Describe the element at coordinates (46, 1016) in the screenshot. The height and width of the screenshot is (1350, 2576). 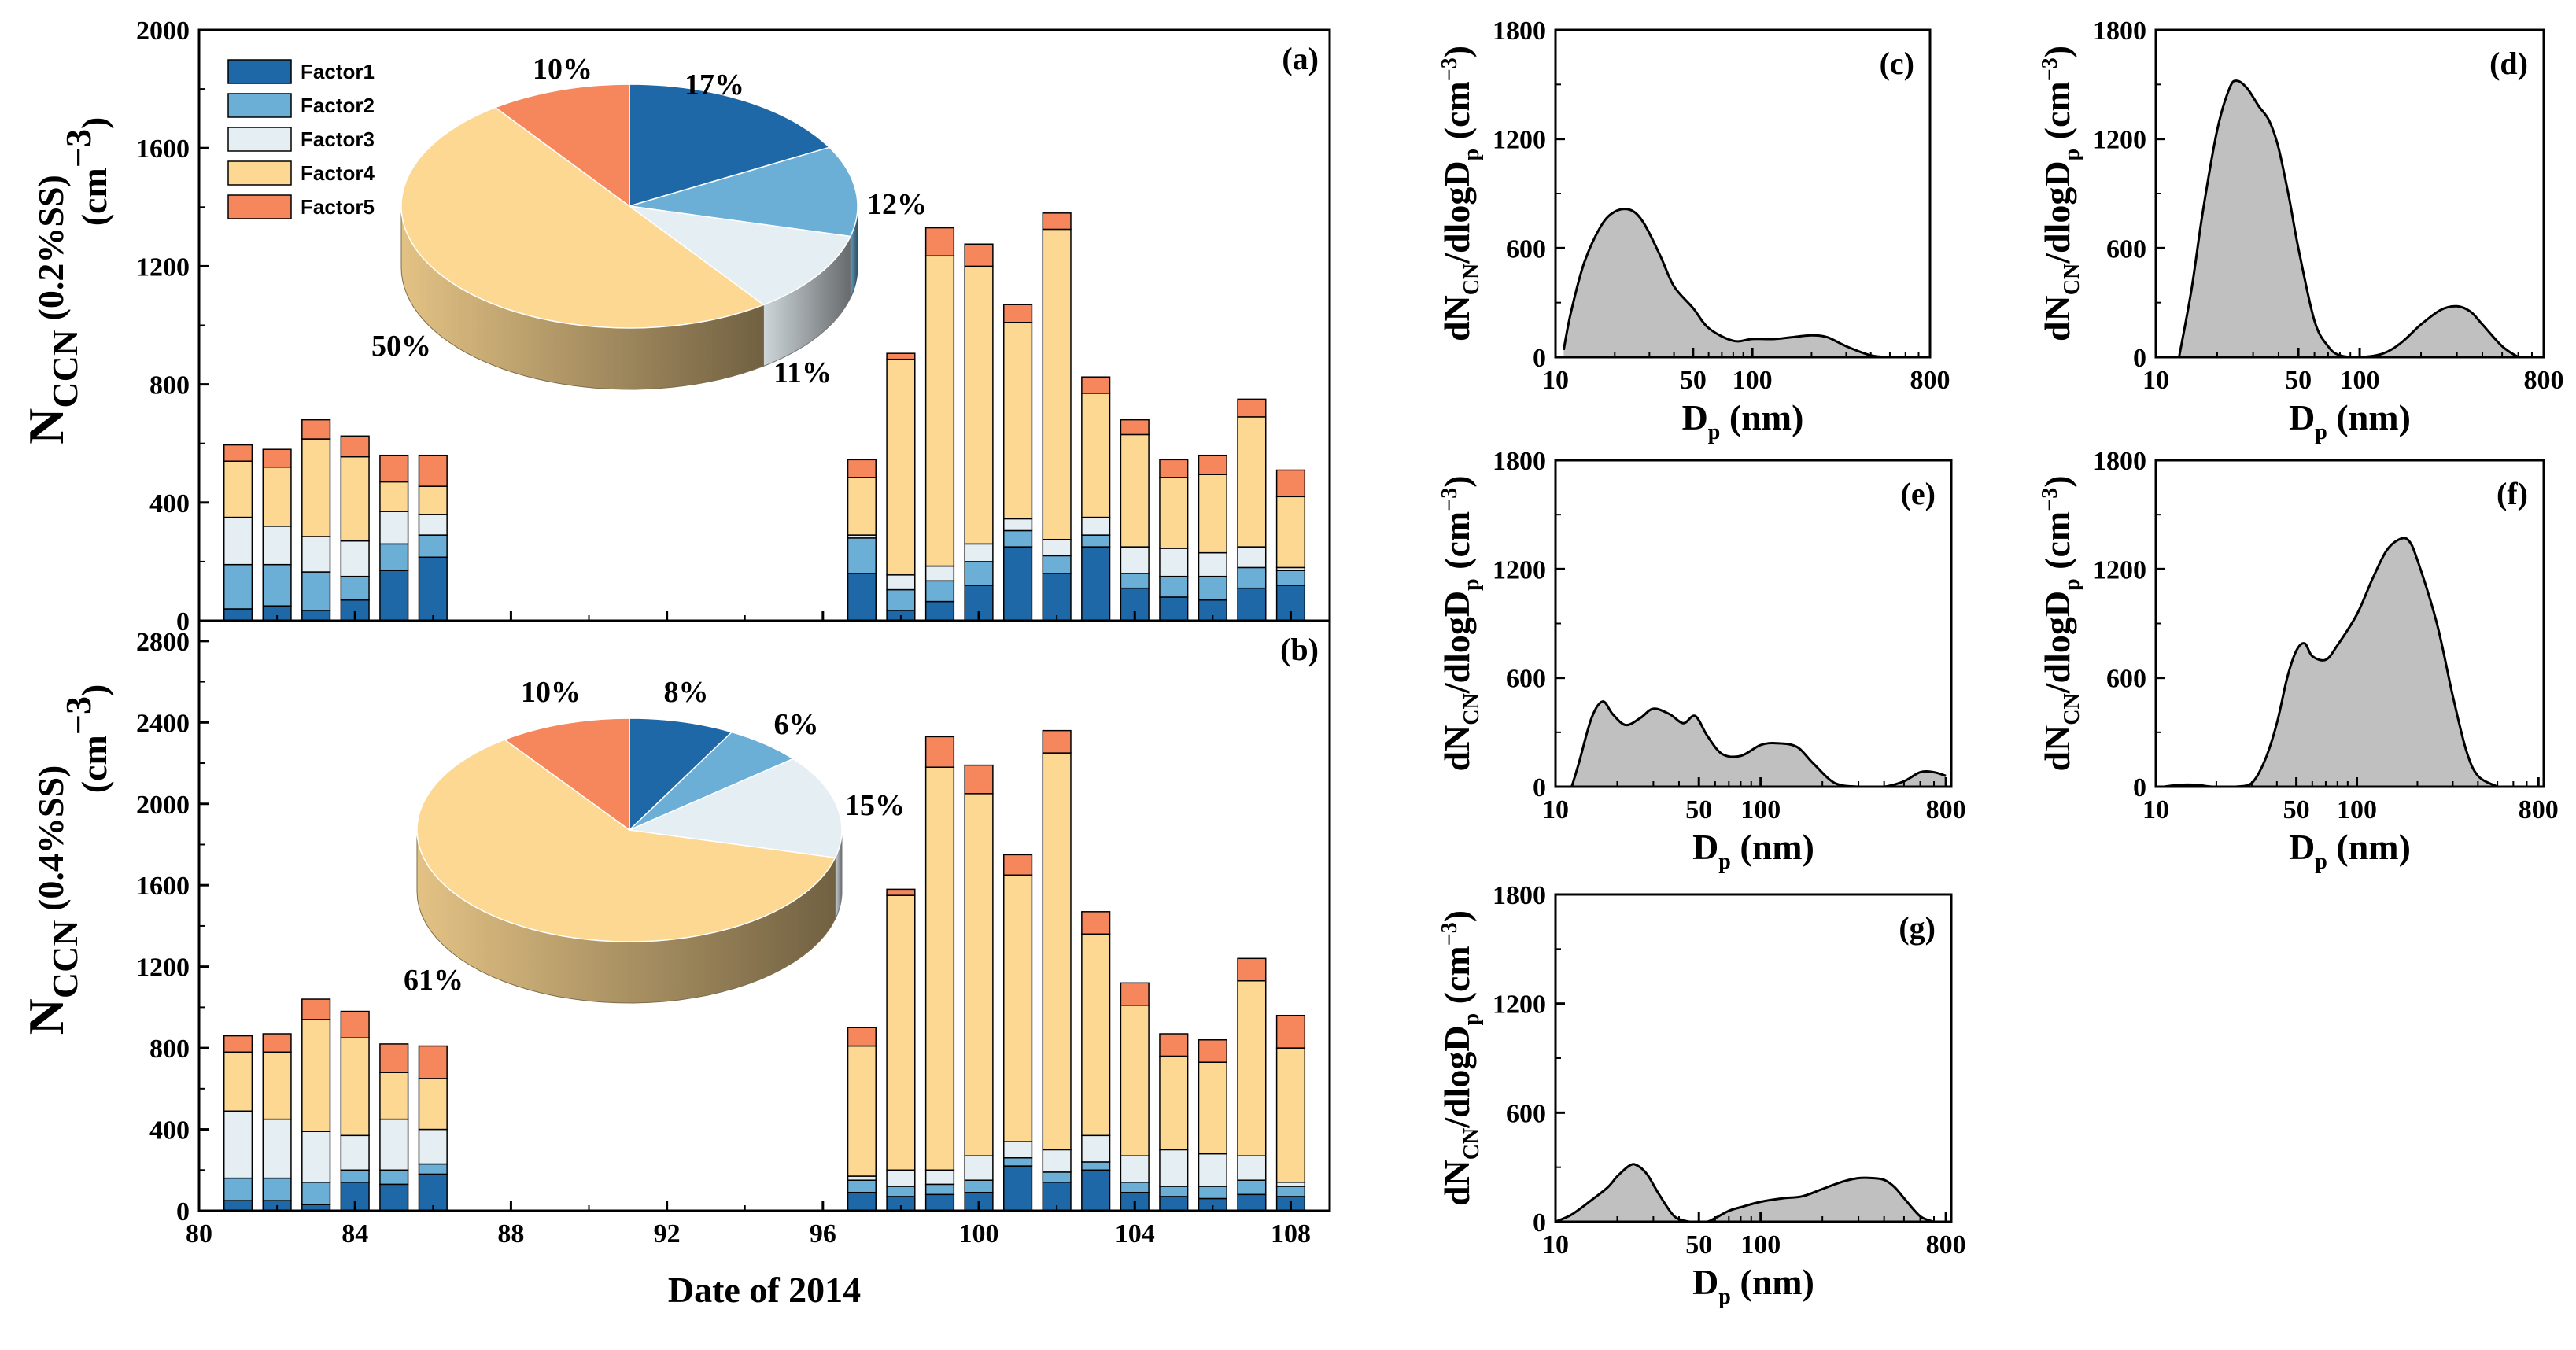
I see `y-axis-title-main: N` at that location.